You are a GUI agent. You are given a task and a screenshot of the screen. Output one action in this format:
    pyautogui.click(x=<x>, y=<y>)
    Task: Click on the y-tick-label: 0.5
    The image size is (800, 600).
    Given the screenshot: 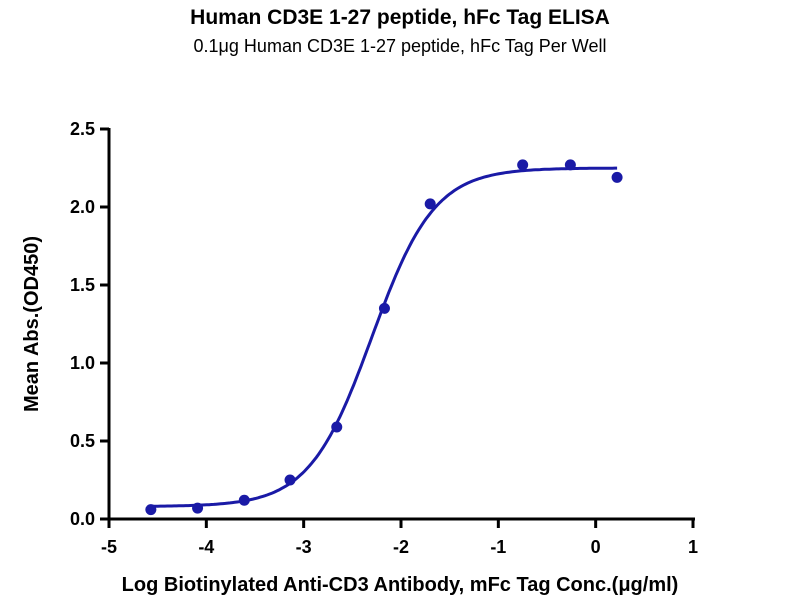 What is the action you would take?
    pyautogui.click(x=82, y=441)
    